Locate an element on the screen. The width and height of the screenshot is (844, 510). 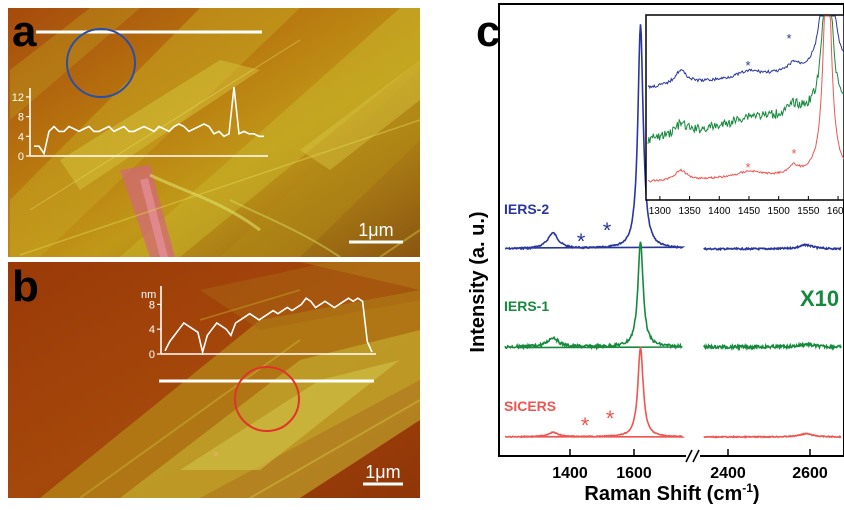
inset-x-tick-label-1500: 1500 is located at coordinates (779, 211).